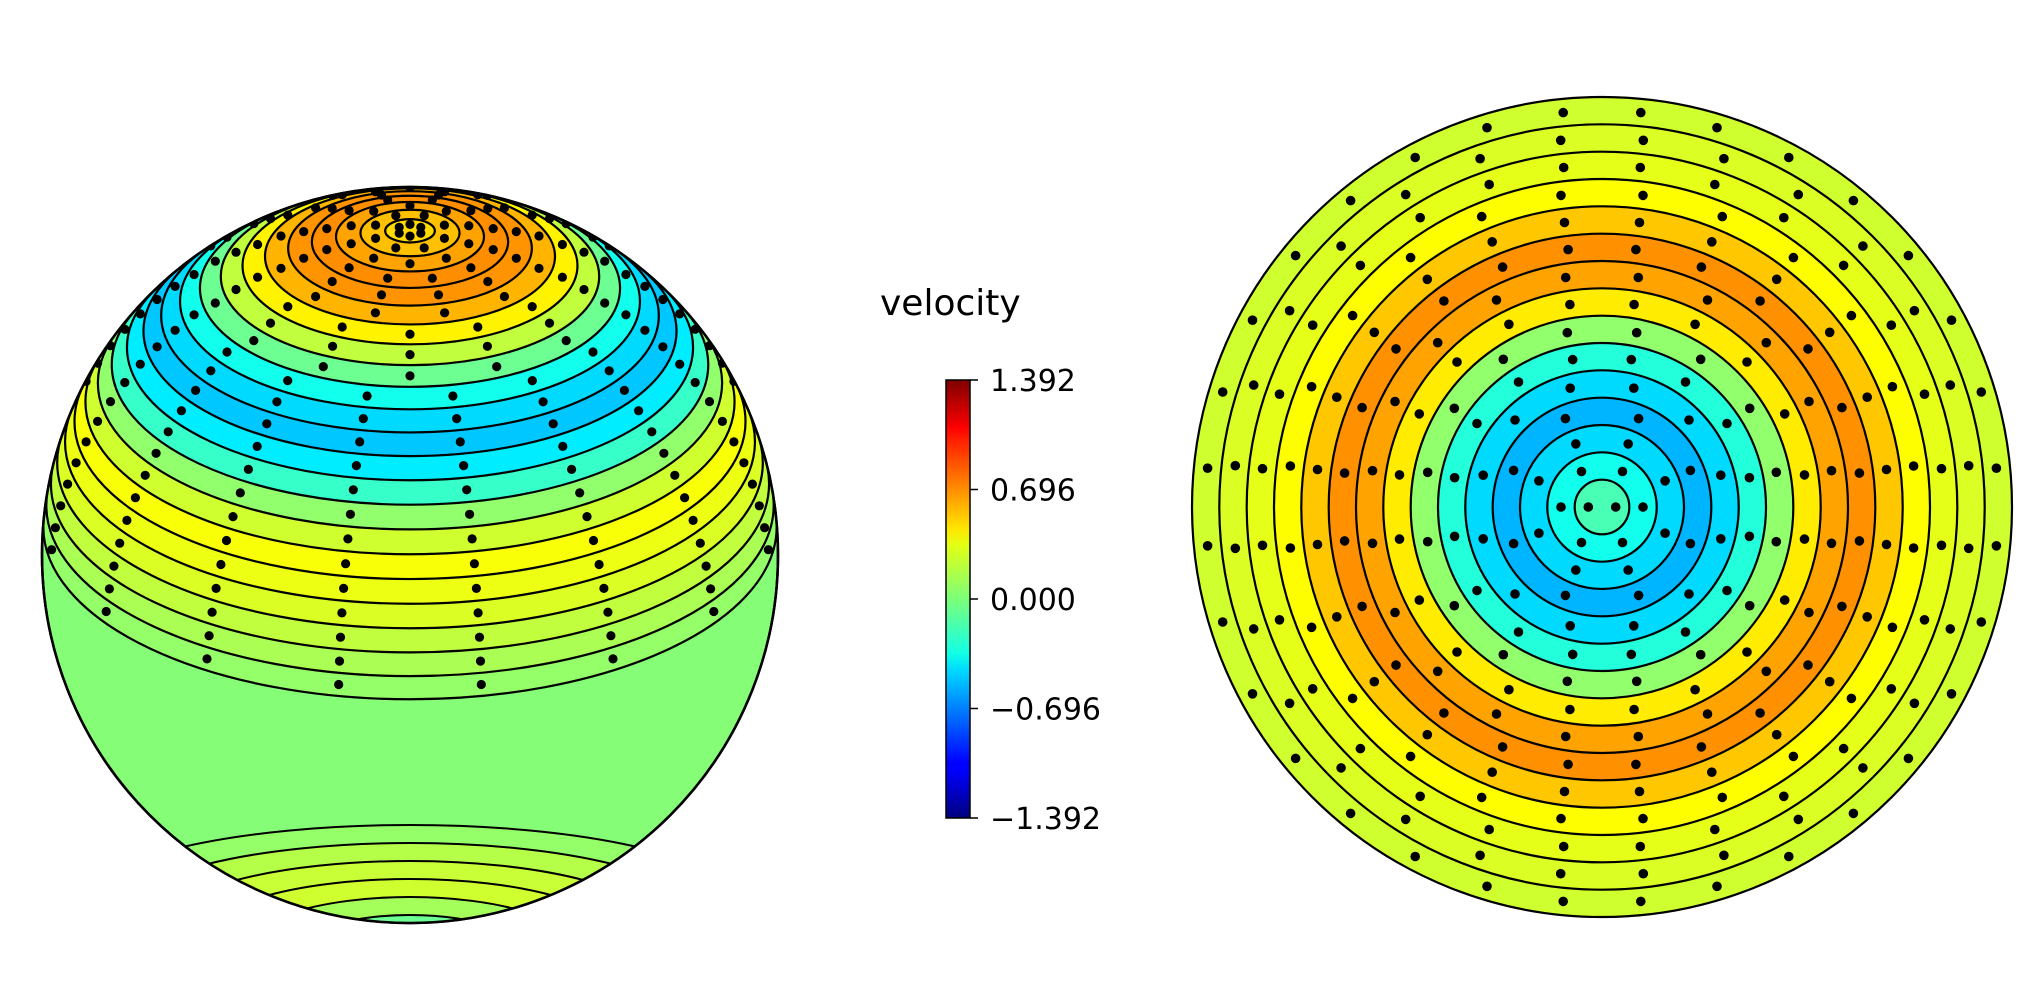  Describe the element at coordinates (1045, 710) in the screenshot. I see `colorbar-tick-label: −0.696` at that location.